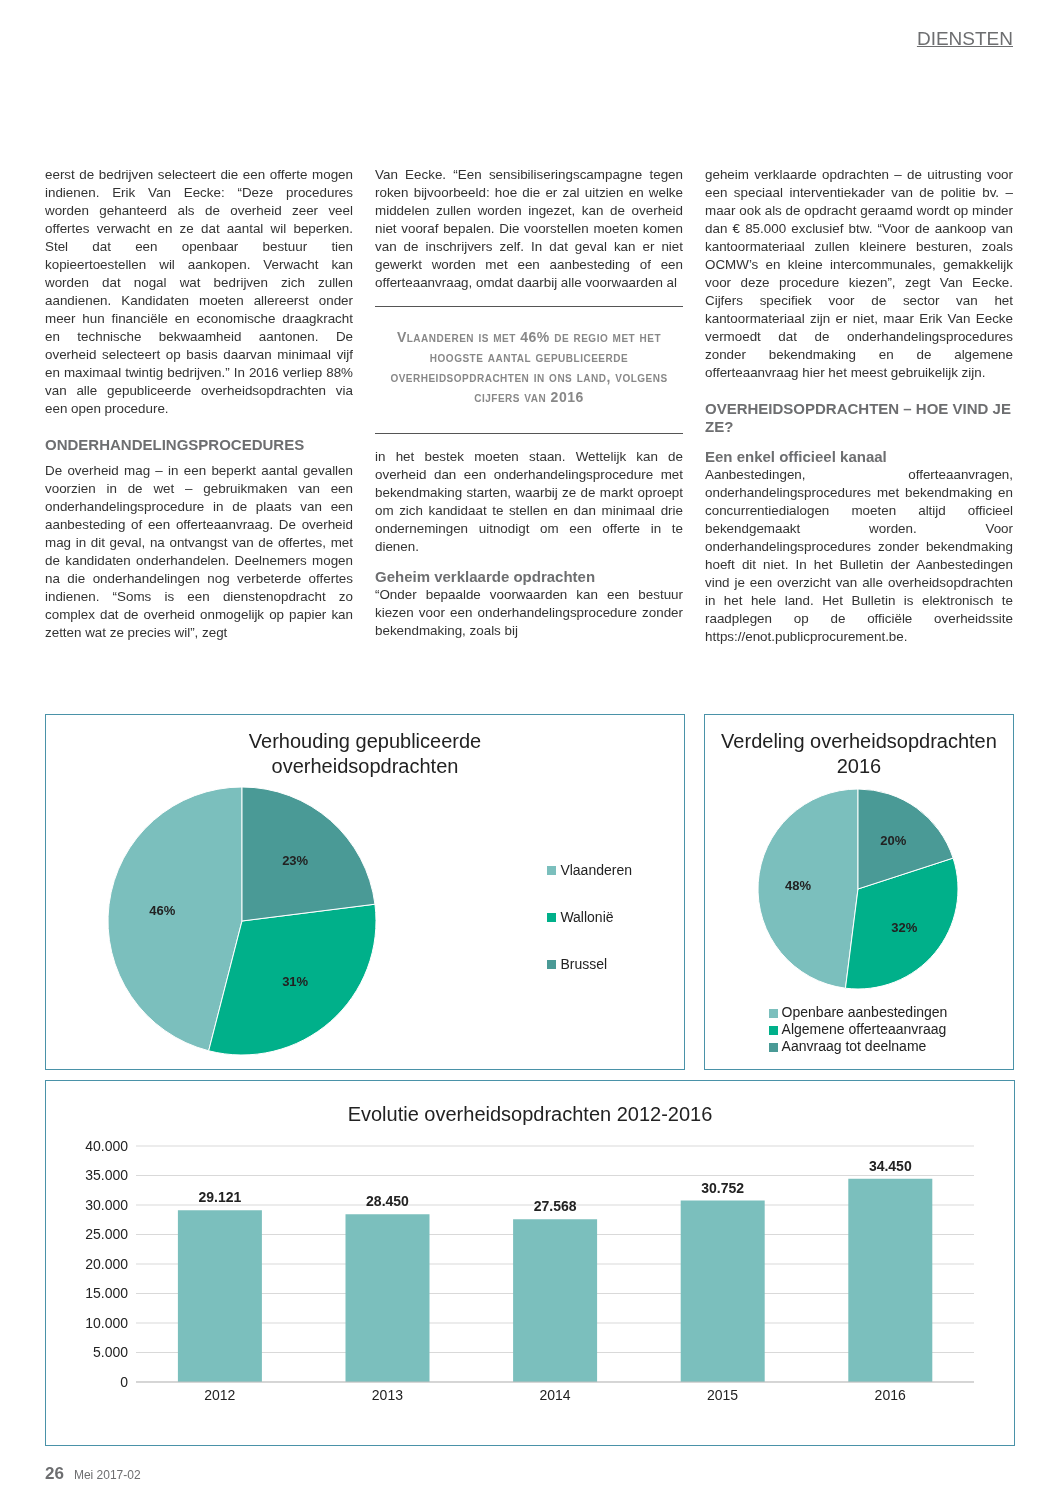 Image resolution: width=1058 pixels, height=1496 pixels. I want to click on y-tick-label: 10.000, so click(107, 1322).